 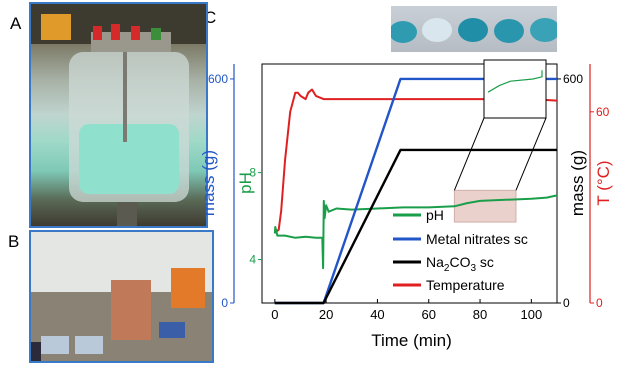 I want to click on legend-label-ph: pH, so click(x=435, y=215).